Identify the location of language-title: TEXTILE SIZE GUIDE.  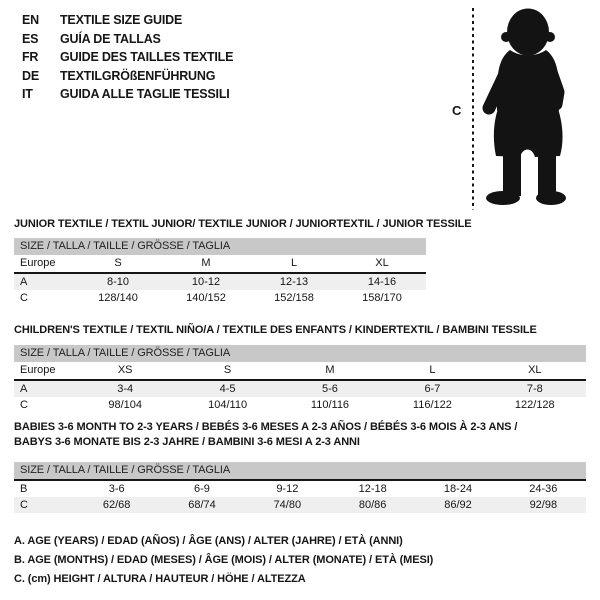
(121, 20).